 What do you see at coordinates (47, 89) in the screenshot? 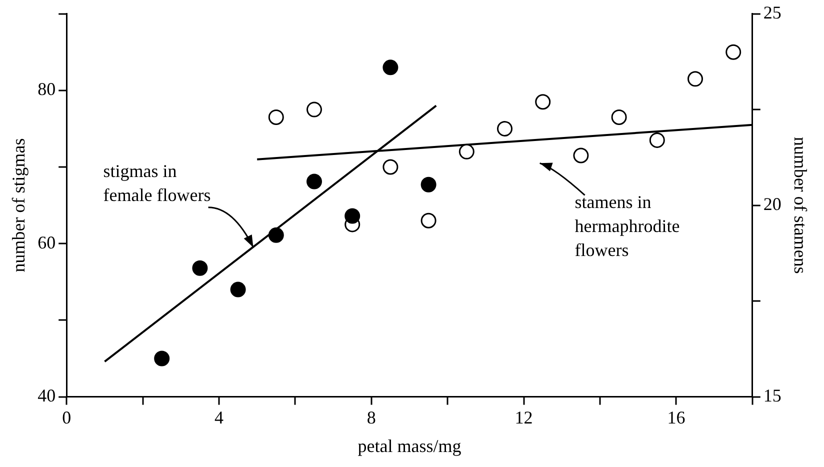
I see `y-tick-label: 80` at bounding box center [47, 89].